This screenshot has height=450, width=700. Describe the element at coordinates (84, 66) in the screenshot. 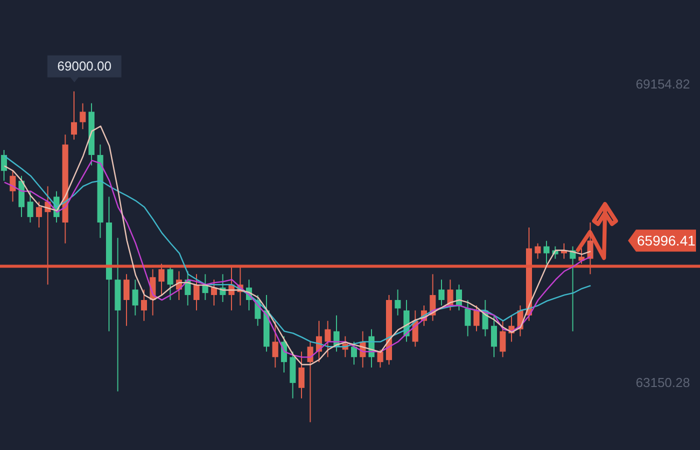

I see `annotation: 69000.00` at that location.